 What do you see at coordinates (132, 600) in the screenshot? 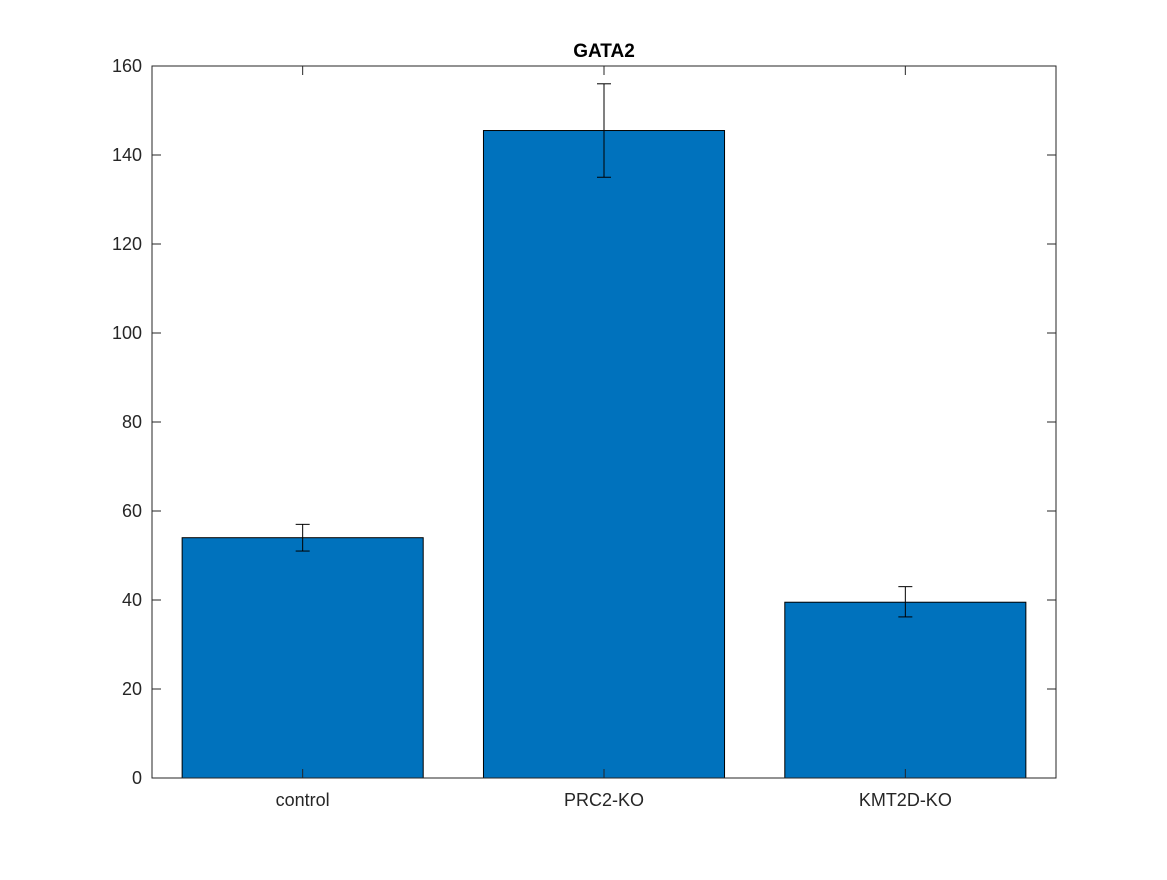
I see `y-tick-label: 40` at bounding box center [132, 600].